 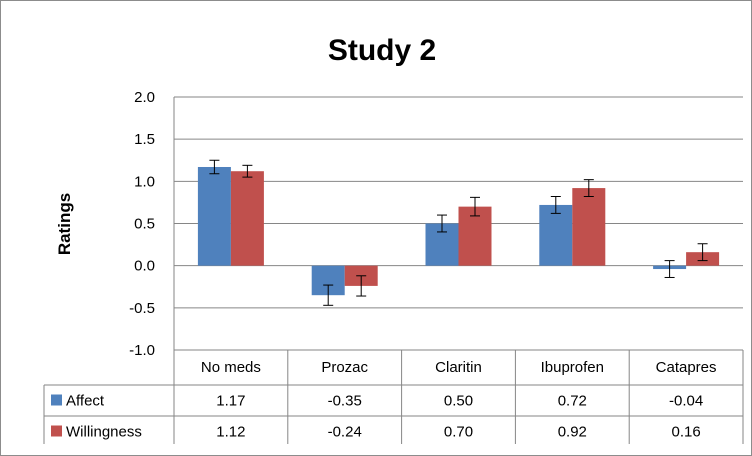 I want to click on data-value: -0.24, so click(x=345, y=432).